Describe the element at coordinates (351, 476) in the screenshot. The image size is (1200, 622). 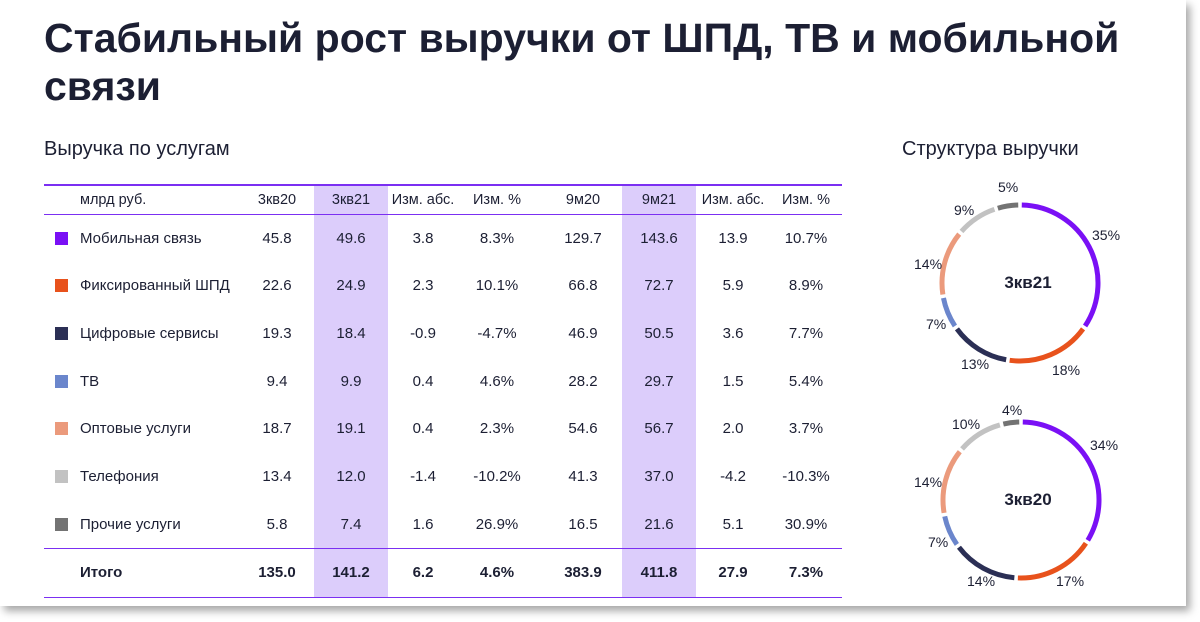
I see `table-cell: 12.0` at that location.